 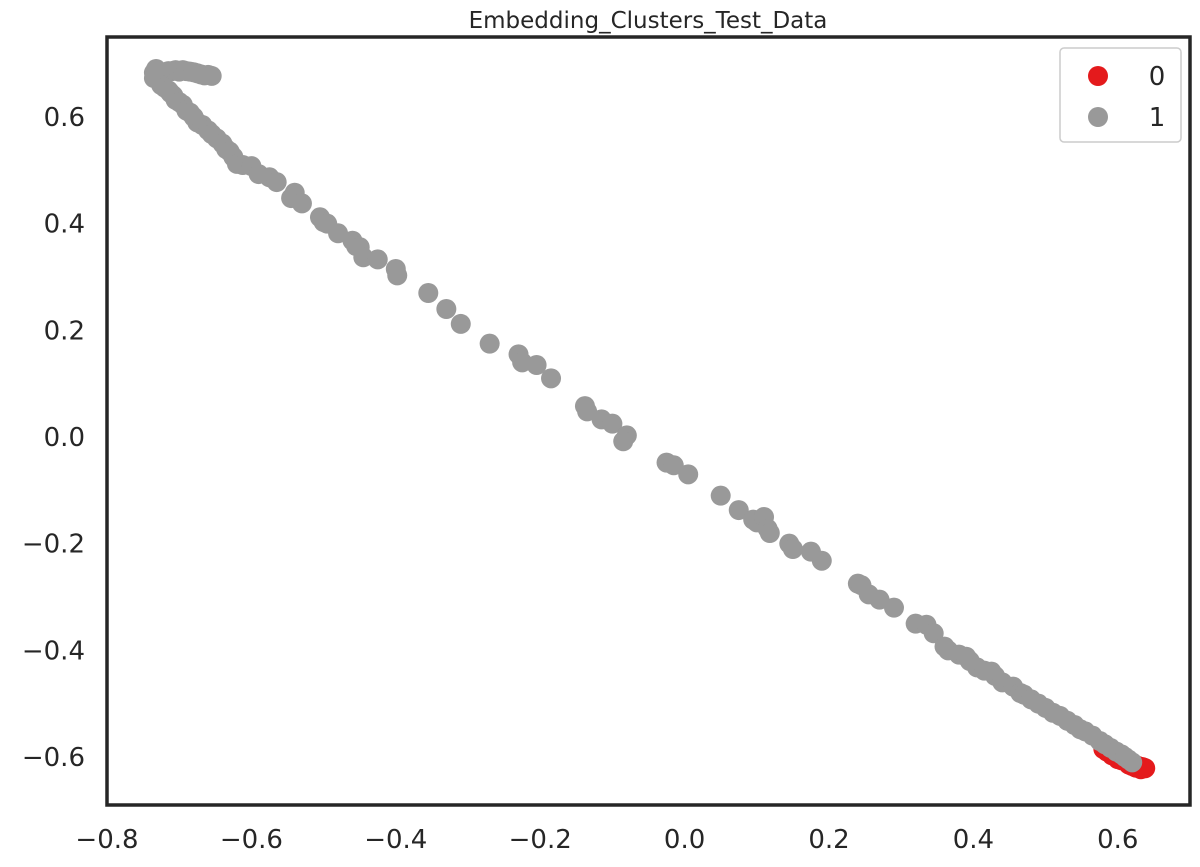 What do you see at coordinates (53, 651) in the screenshot?
I see `y-tick-label: −0.4` at bounding box center [53, 651].